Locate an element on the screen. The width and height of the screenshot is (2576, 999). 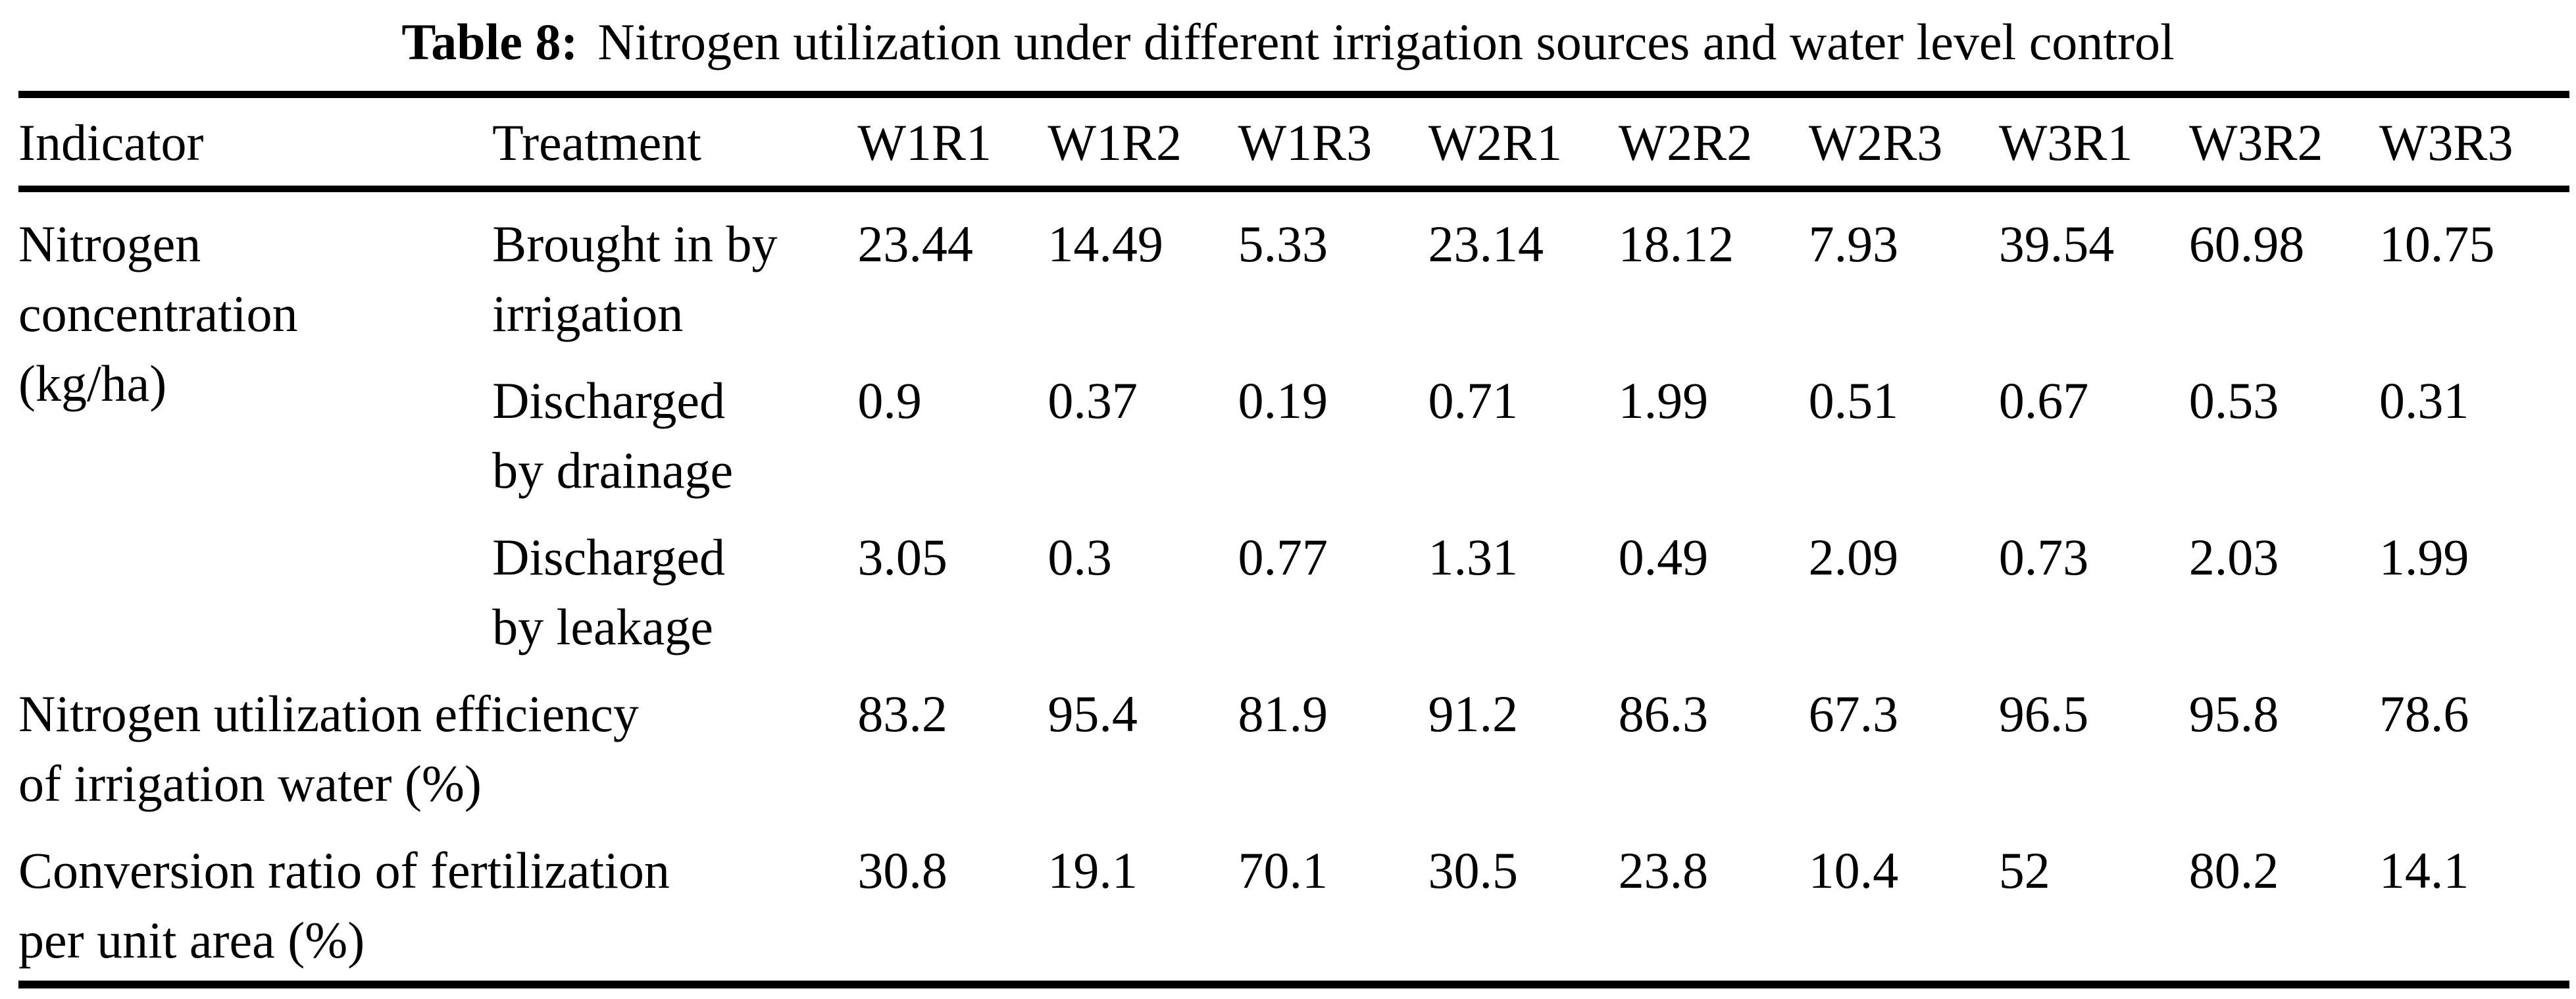
value-cell: 83.2 is located at coordinates (902, 713).